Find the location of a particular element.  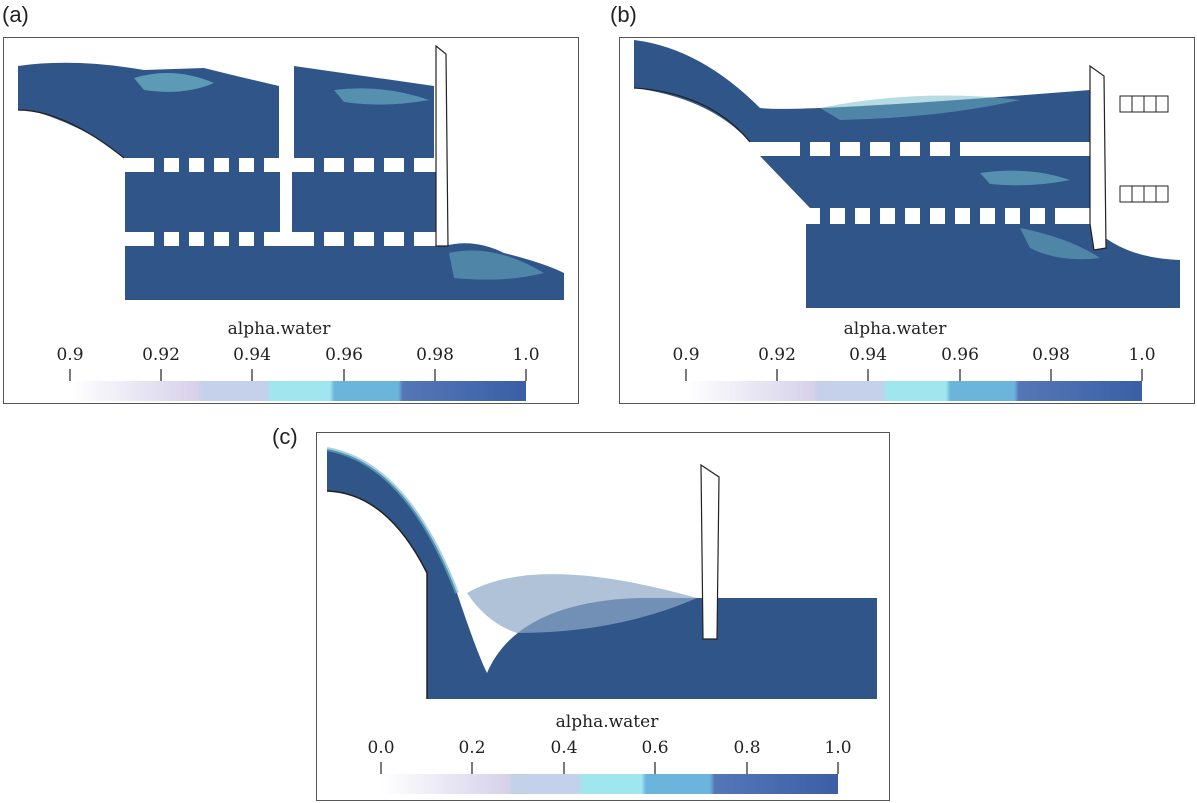

panel-label-b: (b) is located at coordinates (623, 14).